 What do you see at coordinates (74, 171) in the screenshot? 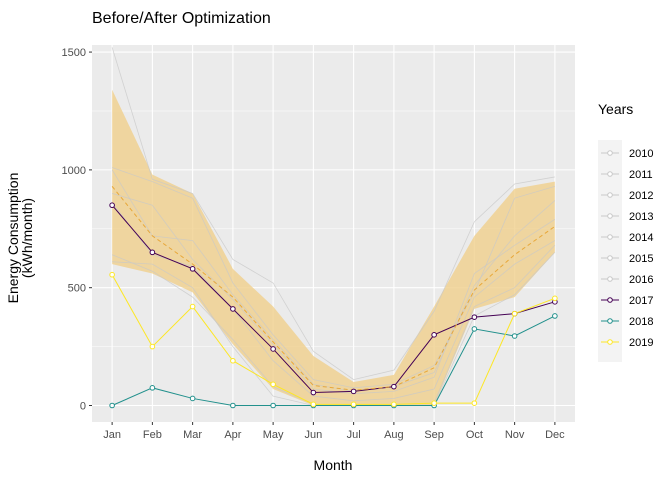
I see `y-tick-label: 1000` at bounding box center [74, 171].